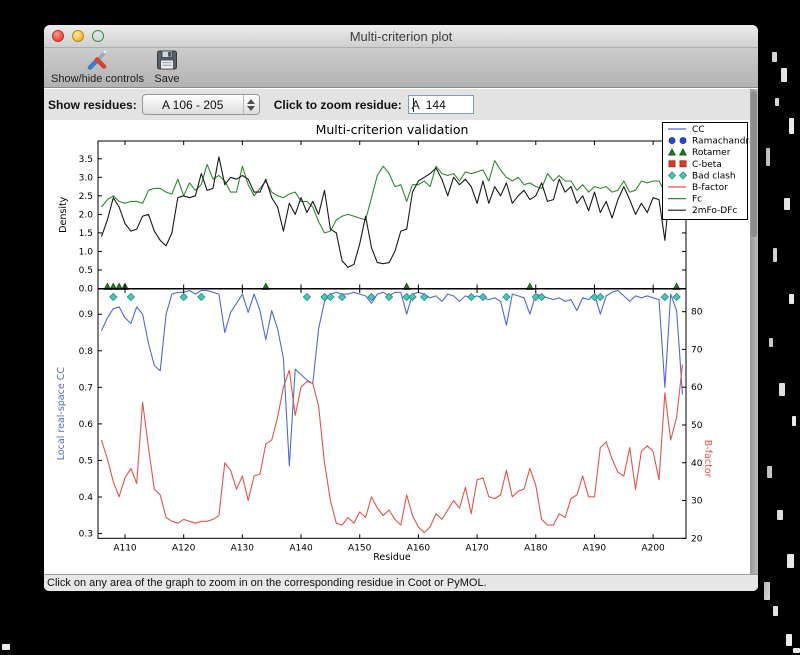 The height and width of the screenshot is (655, 800). I want to click on zoom-residue-value: A 144, so click(428, 104).